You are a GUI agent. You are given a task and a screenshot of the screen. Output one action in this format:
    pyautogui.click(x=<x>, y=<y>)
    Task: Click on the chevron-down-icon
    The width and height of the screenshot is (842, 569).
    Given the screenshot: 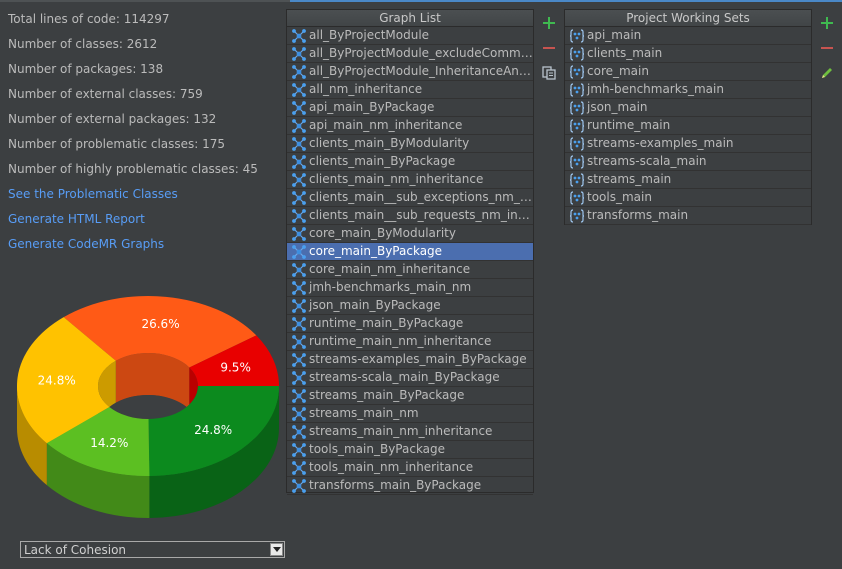 What is the action you would take?
    pyautogui.click(x=276, y=549)
    